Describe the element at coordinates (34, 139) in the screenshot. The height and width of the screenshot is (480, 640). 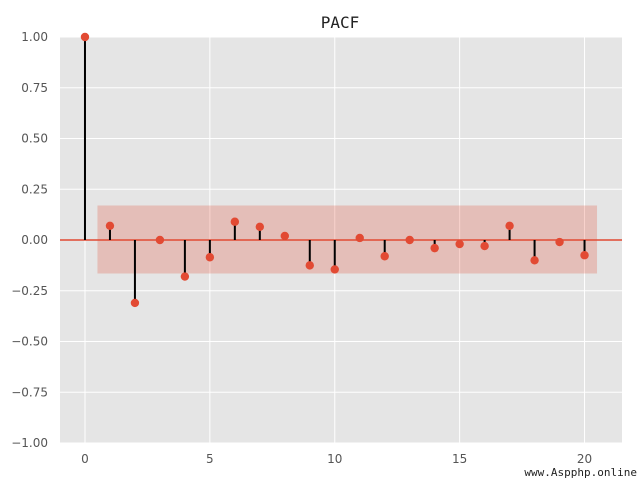
I see `y-tick-label: 0.50` at that location.